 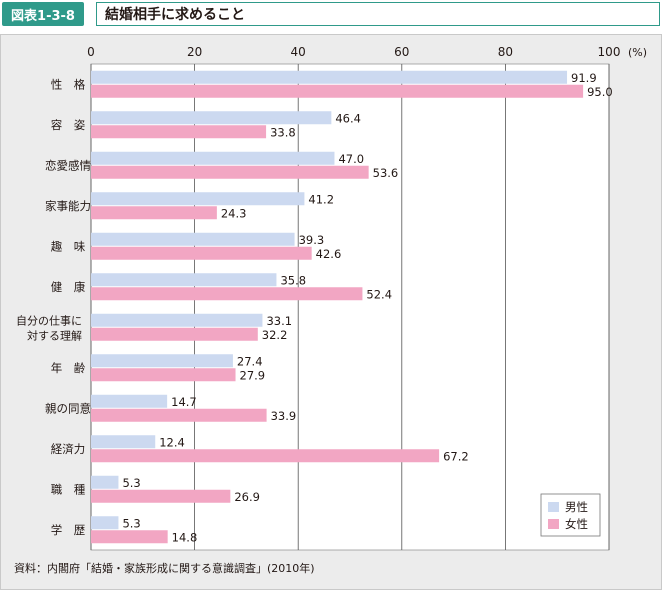 What do you see at coordinates (172, 442) in the screenshot?
I see `data-label-male: 12.4` at bounding box center [172, 442].